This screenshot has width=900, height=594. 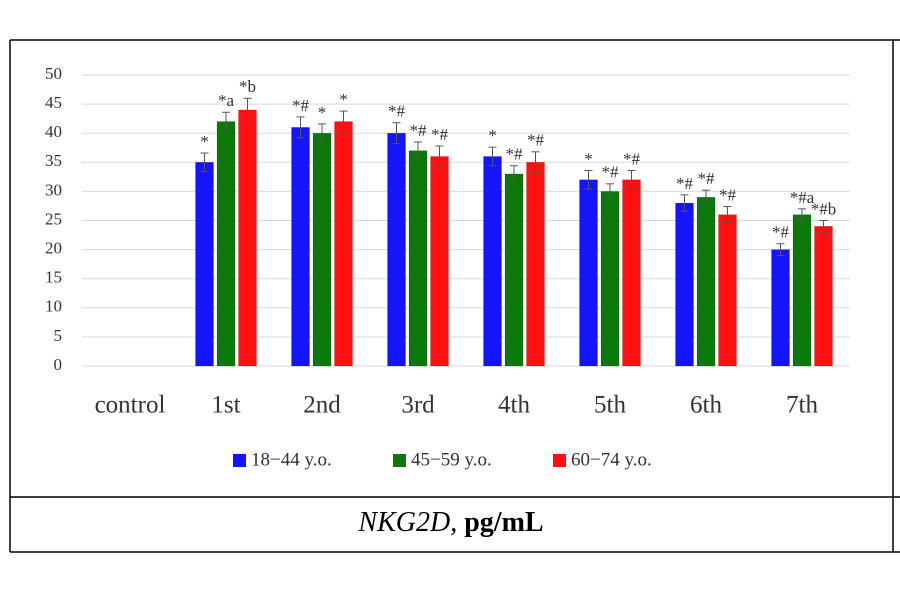 I want to click on caption-italic: NKG2D,, so click(x=407, y=522).